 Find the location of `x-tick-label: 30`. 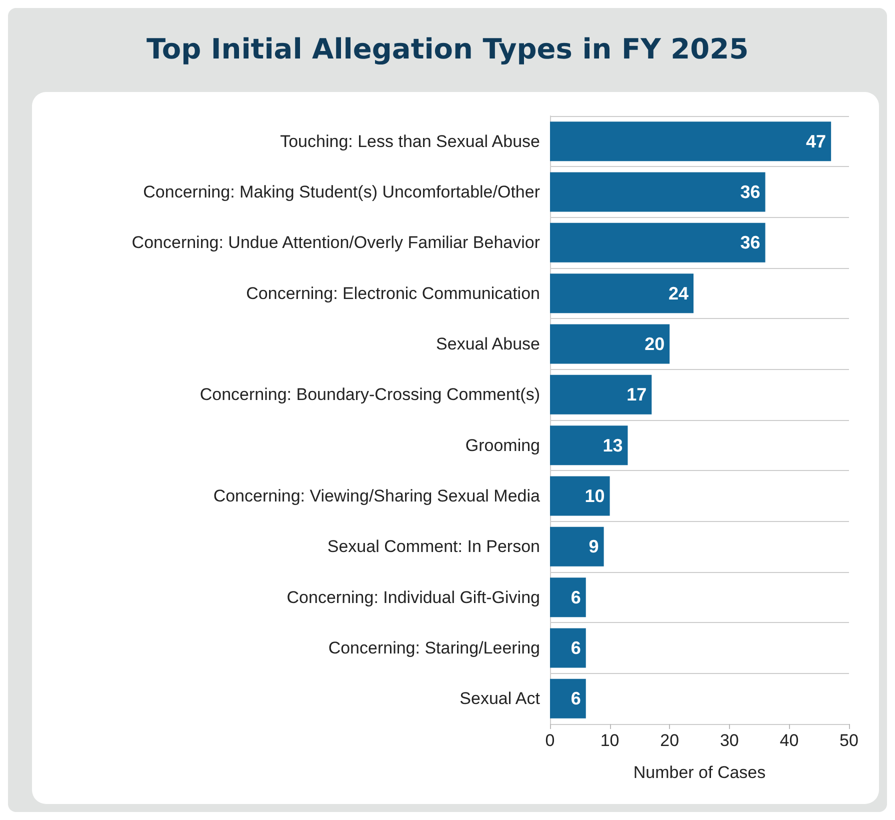

x-tick-label: 30 is located at coordinates (729, 740).